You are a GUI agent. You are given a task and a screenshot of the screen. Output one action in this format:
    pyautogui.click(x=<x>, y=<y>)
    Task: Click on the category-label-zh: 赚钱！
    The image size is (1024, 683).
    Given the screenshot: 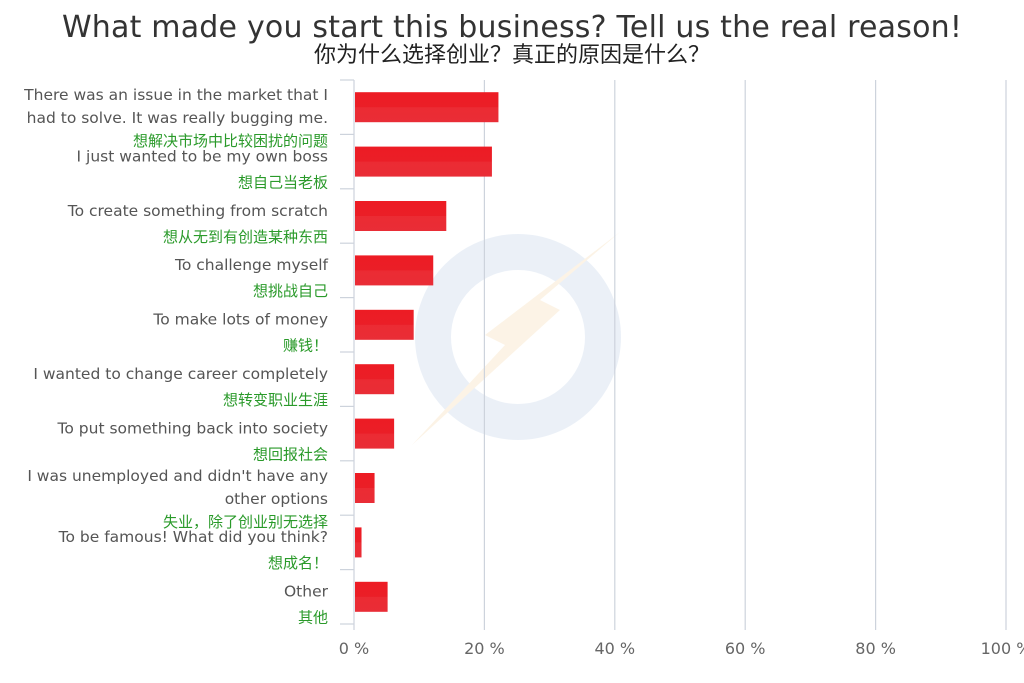 What is the action you would take?
    pyautogui.click(x=305, y=346)
    